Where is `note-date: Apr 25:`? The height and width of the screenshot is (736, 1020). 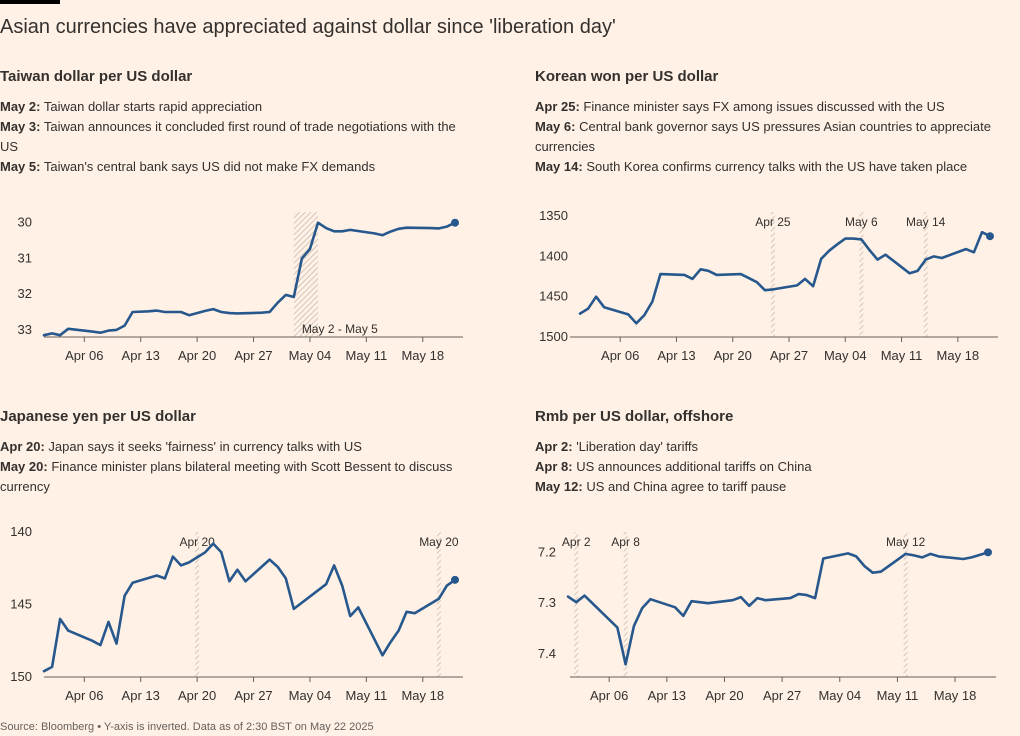 note-date: Apr 25: is located at coordinates (557, 106).